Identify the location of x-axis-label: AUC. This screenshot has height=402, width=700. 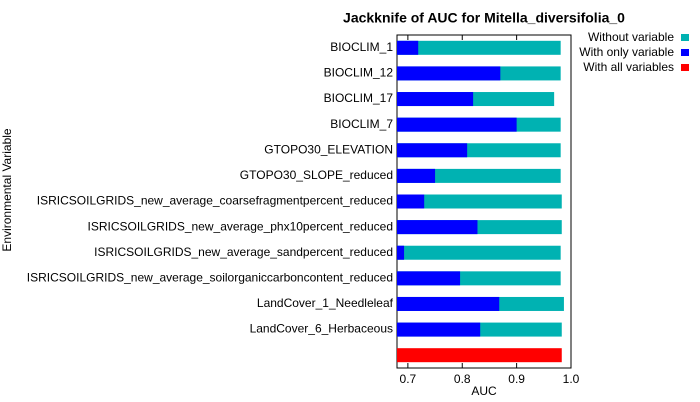
(484, 391).